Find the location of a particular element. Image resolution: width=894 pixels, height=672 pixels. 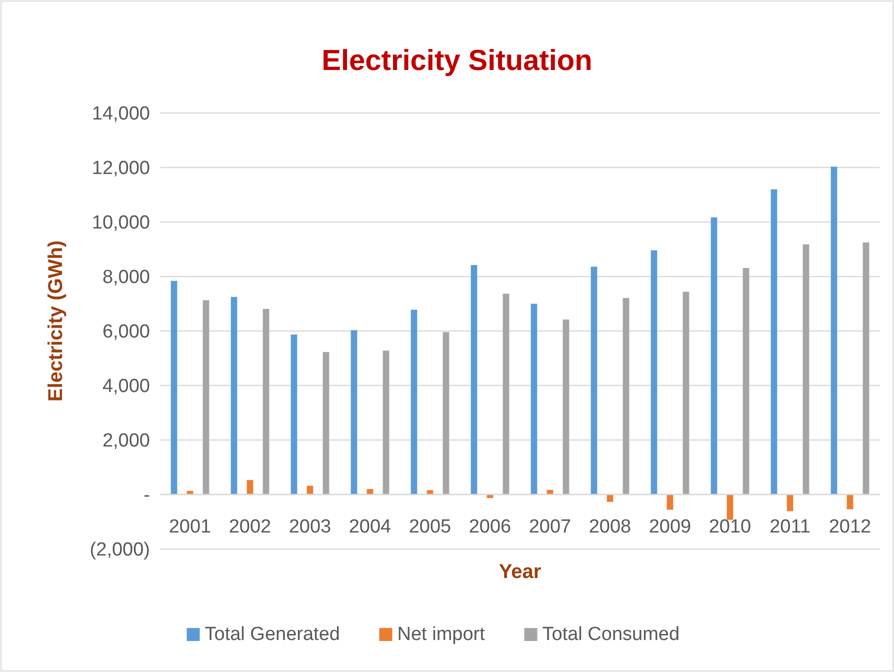

x-tick-label: 2007 is located at coordinates (550, 527).